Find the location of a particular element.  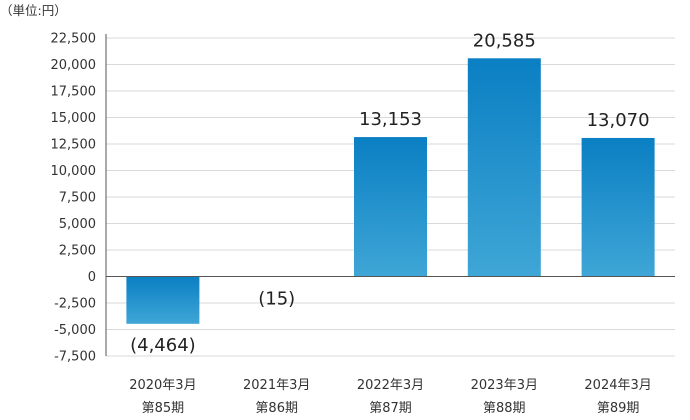

data-label: 13,153 is located at coordinates (390, 119).